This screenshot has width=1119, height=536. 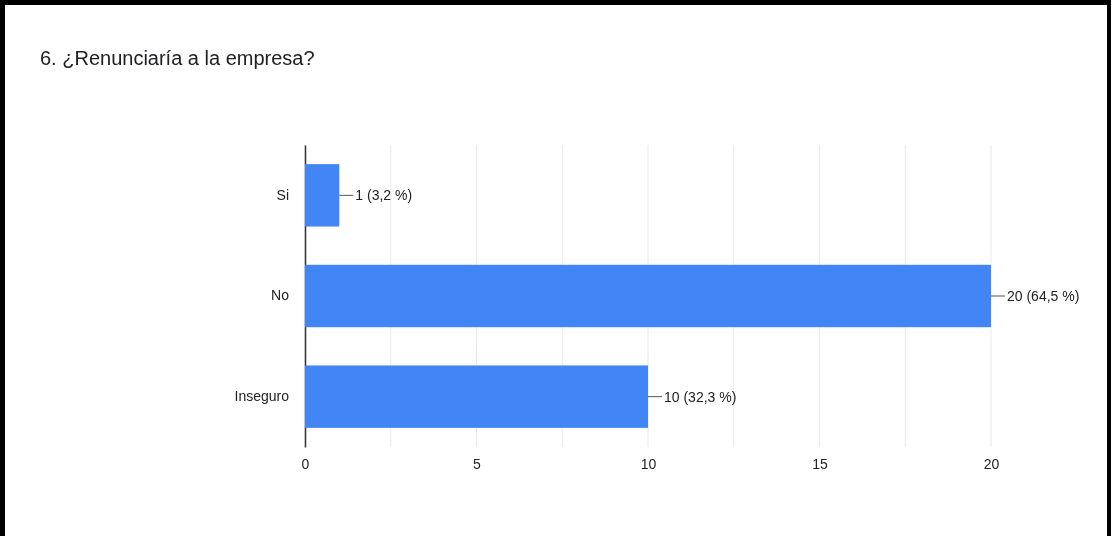 I want to click on data-label: 1 (3,2 %), so click(x=384, y=195).